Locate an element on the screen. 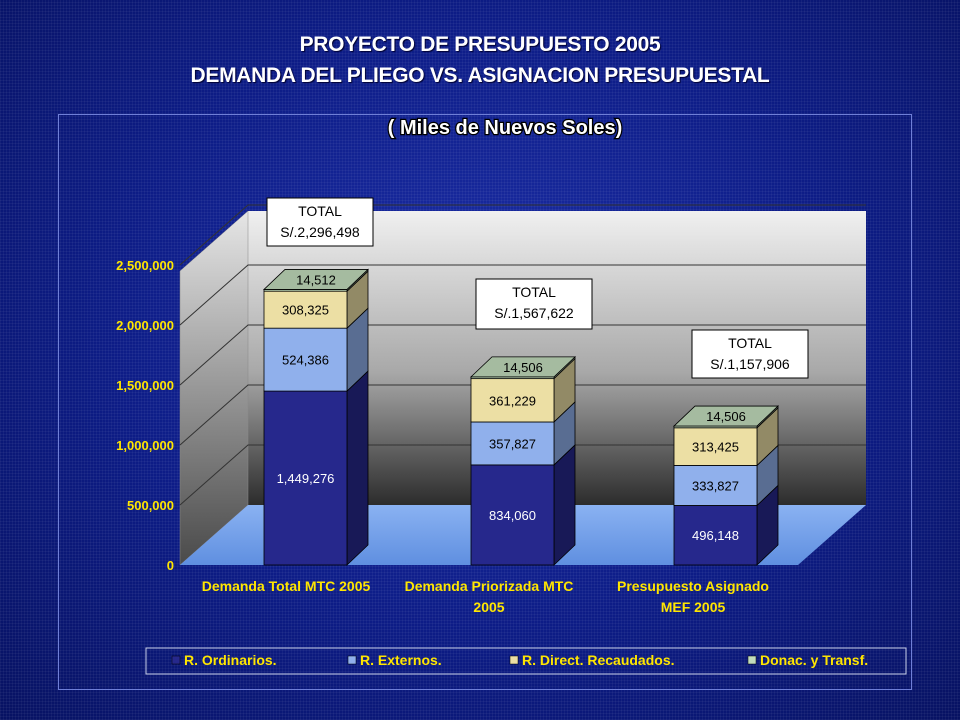 The height and width of the screenshot is (720, 960). total-value: S/.2,296,498 is located at coordinates (320, 232).